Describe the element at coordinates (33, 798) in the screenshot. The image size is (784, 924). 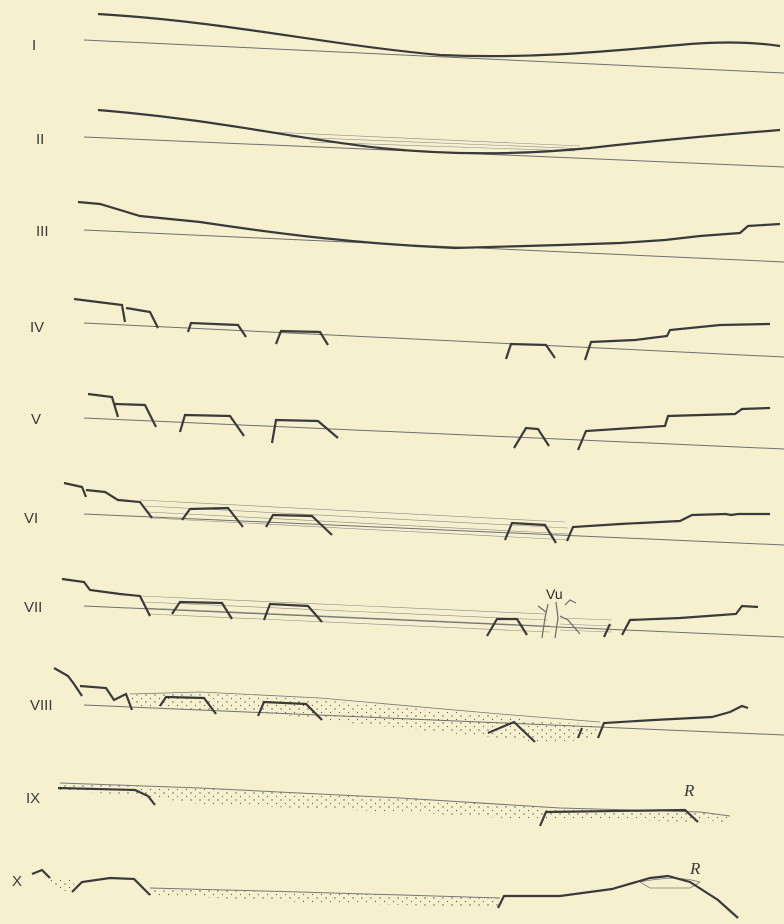
I see `profile-label: IX` at that location.